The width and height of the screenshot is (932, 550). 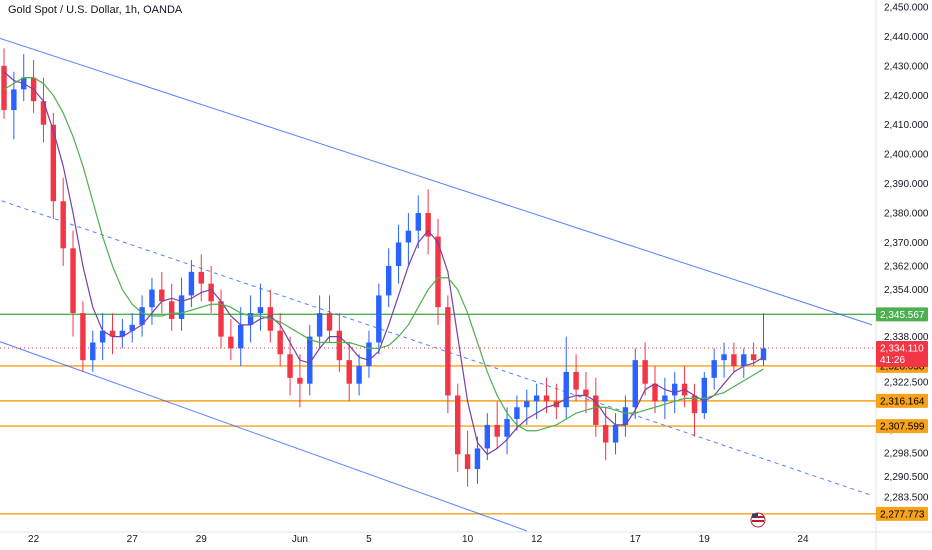 I want to click on level-price-label: 2,307.599, so click(x=902, y=427).